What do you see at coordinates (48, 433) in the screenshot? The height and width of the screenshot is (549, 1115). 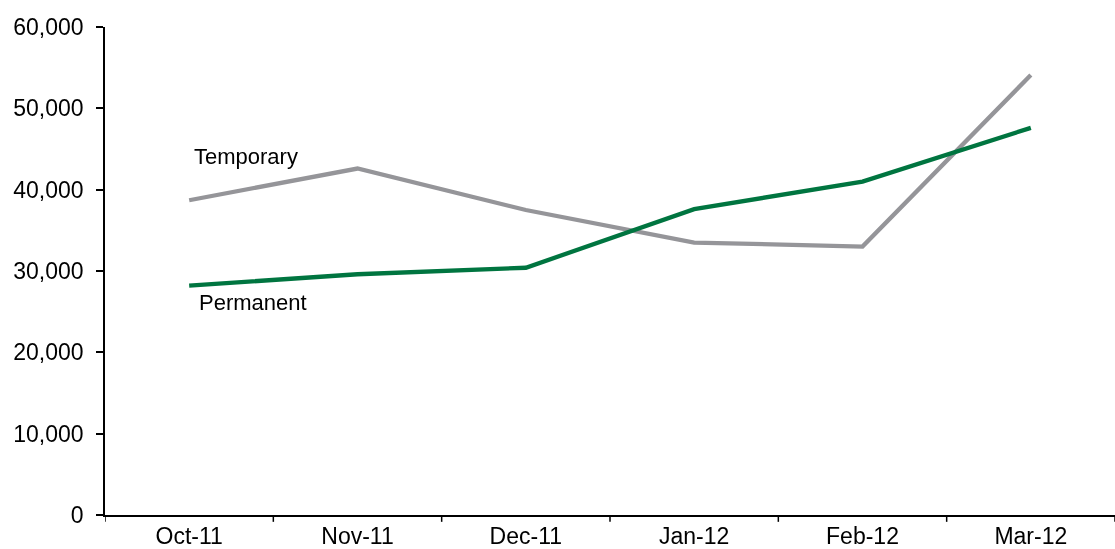 I see `y-tick-label: 10,000` at bounding box center [48, 433].